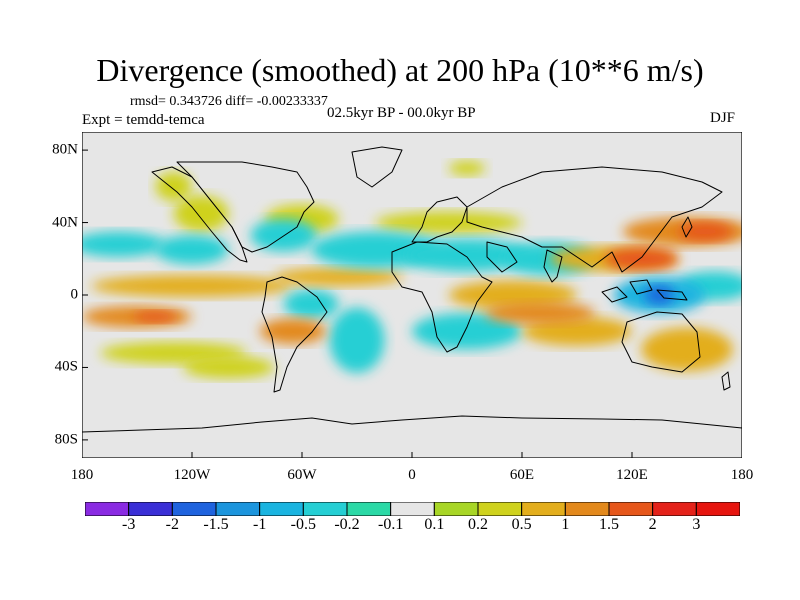 The height and width of the screenshot is (600, 800). I want to click on colorbar-label-0: -3, so click(128, 524).